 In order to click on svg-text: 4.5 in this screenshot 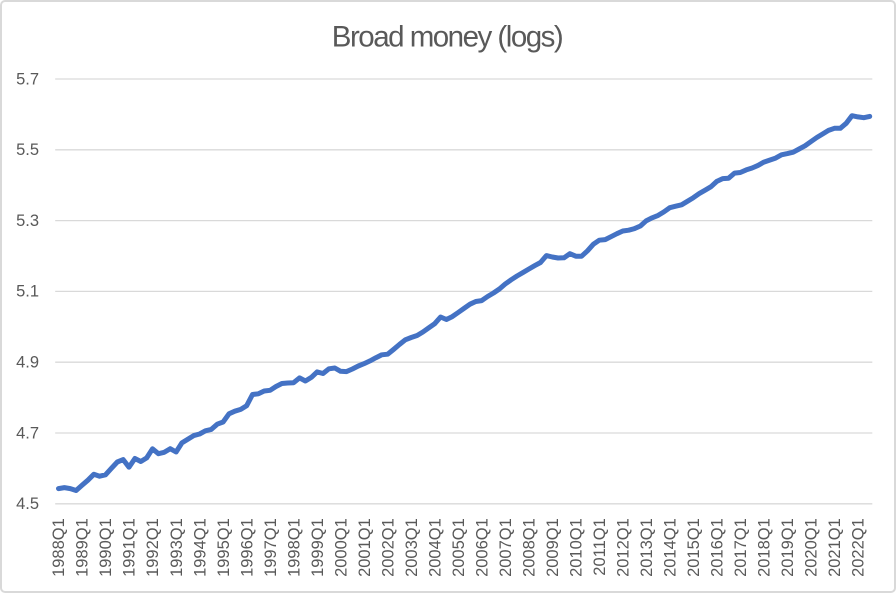, I will do `click(27, 504)`.